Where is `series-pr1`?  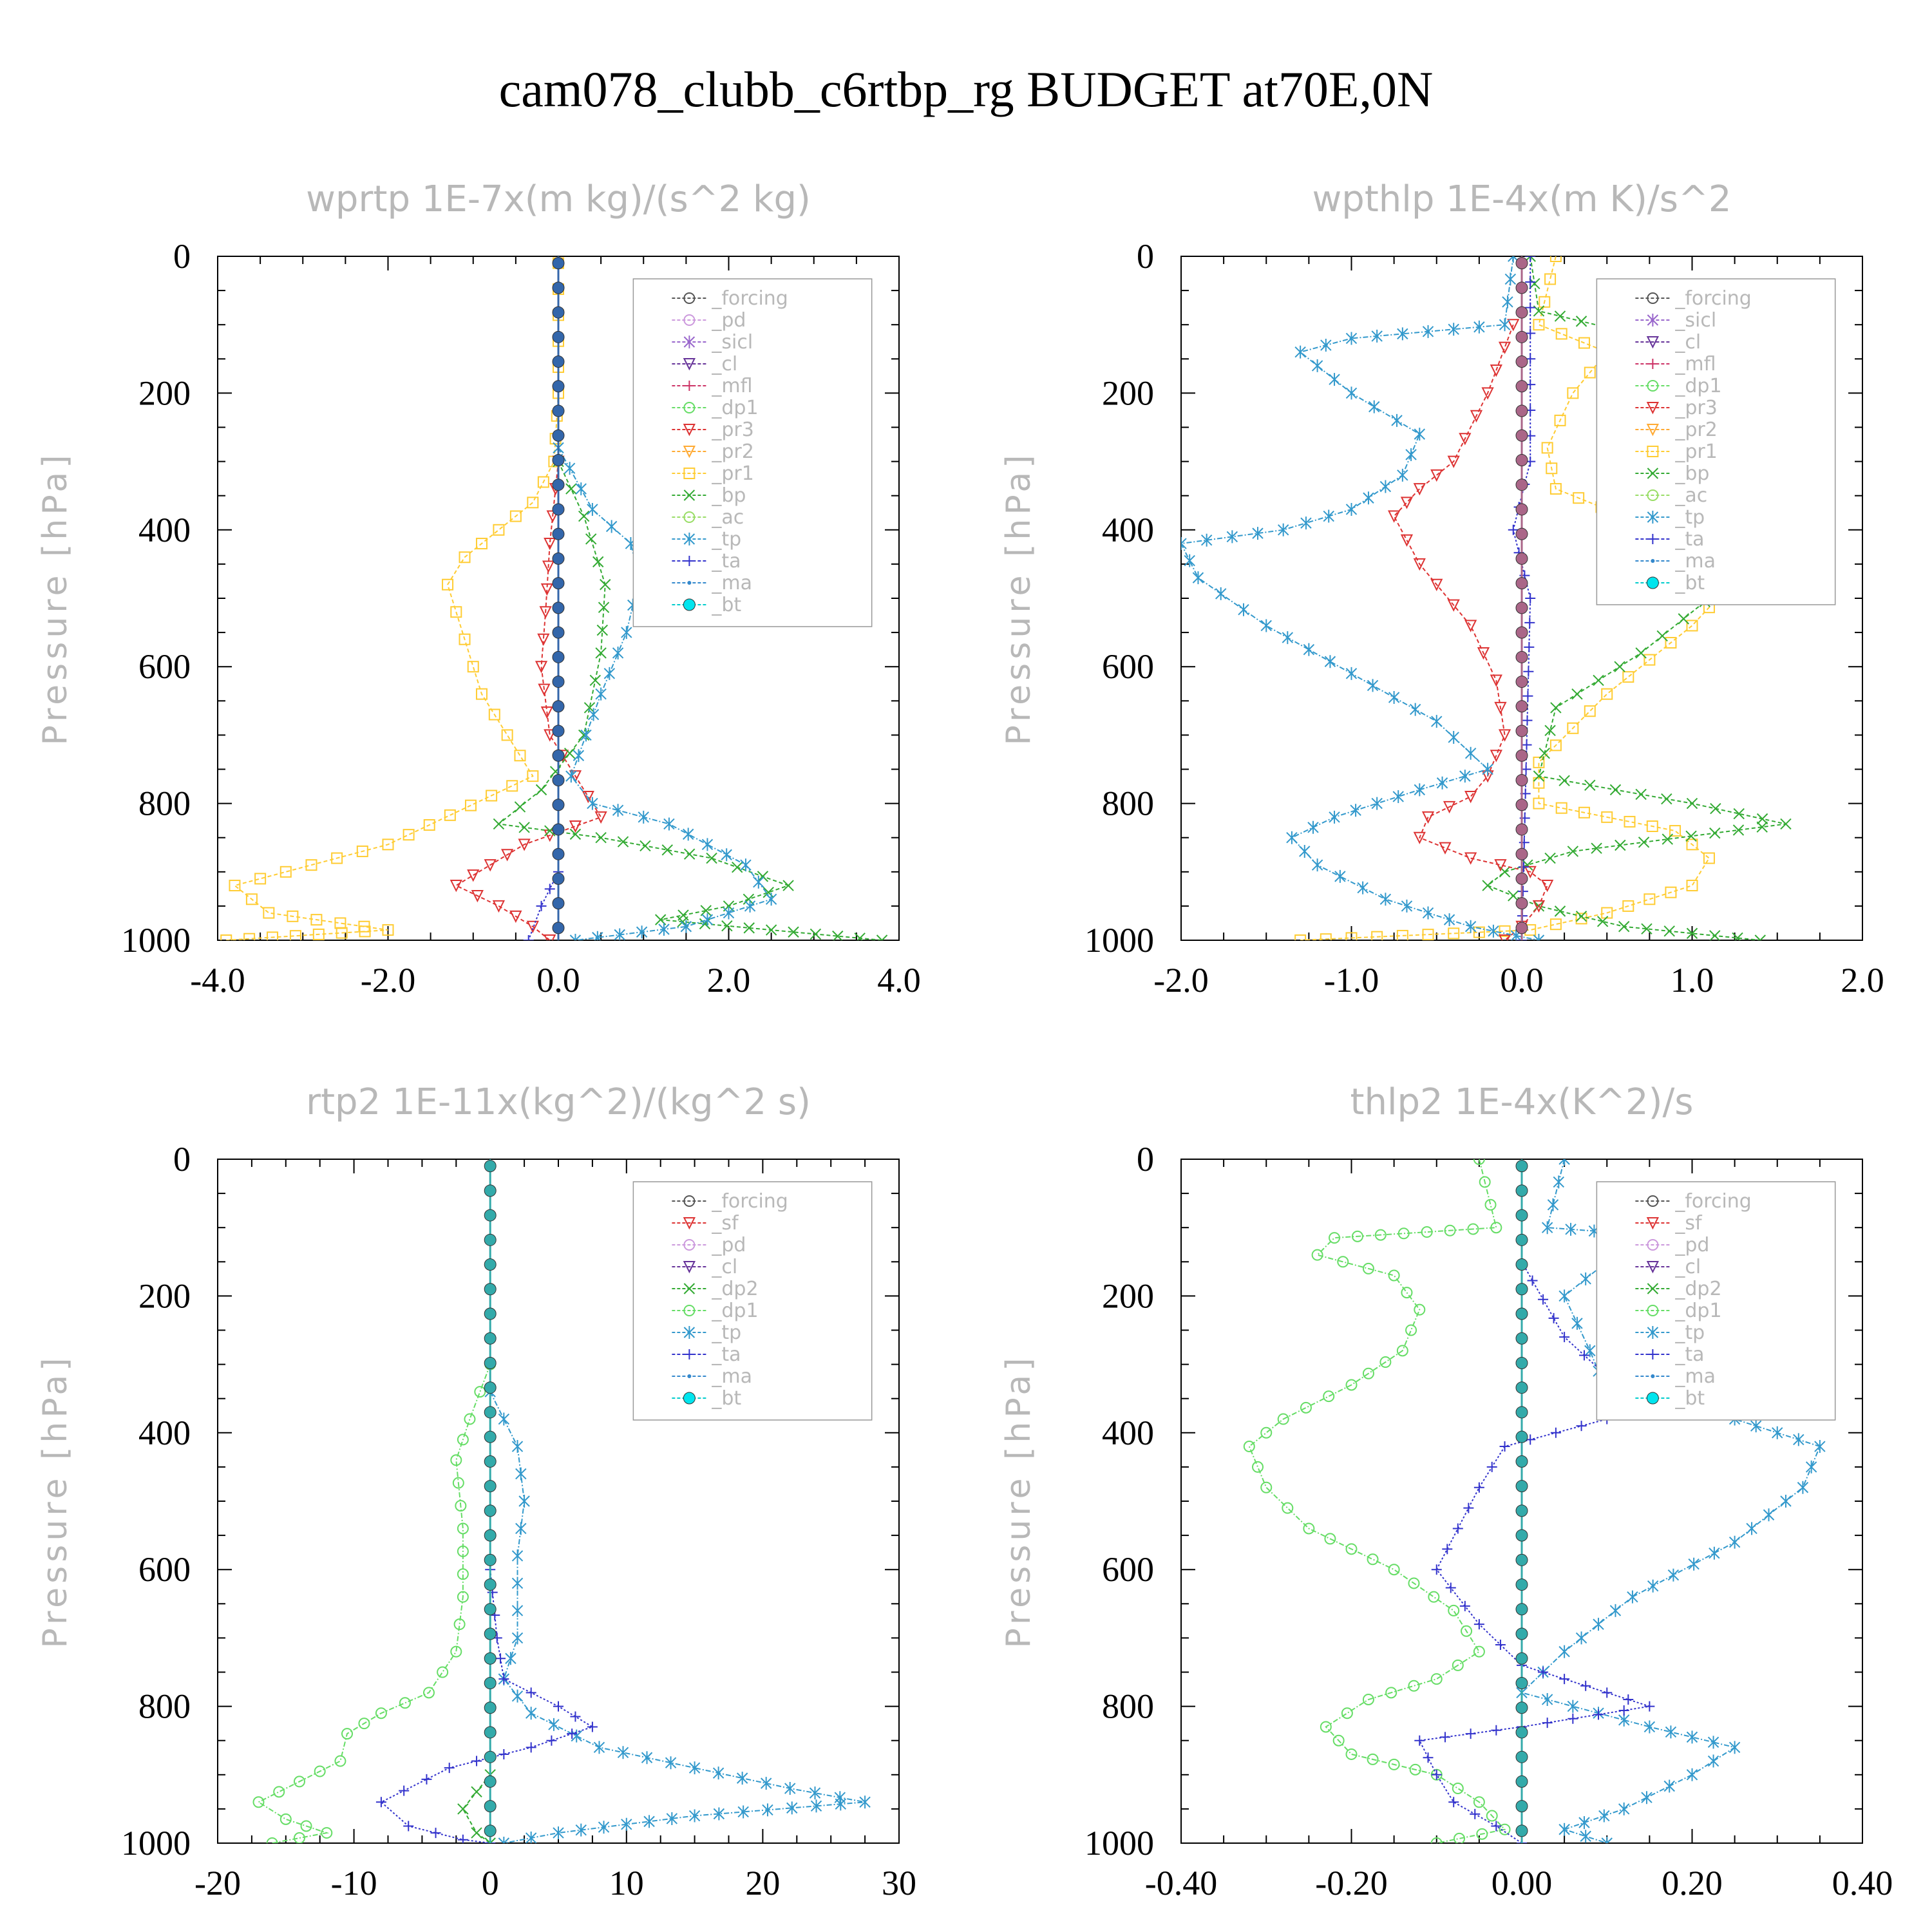 series-pr1 is located at coordinates (392, 598).